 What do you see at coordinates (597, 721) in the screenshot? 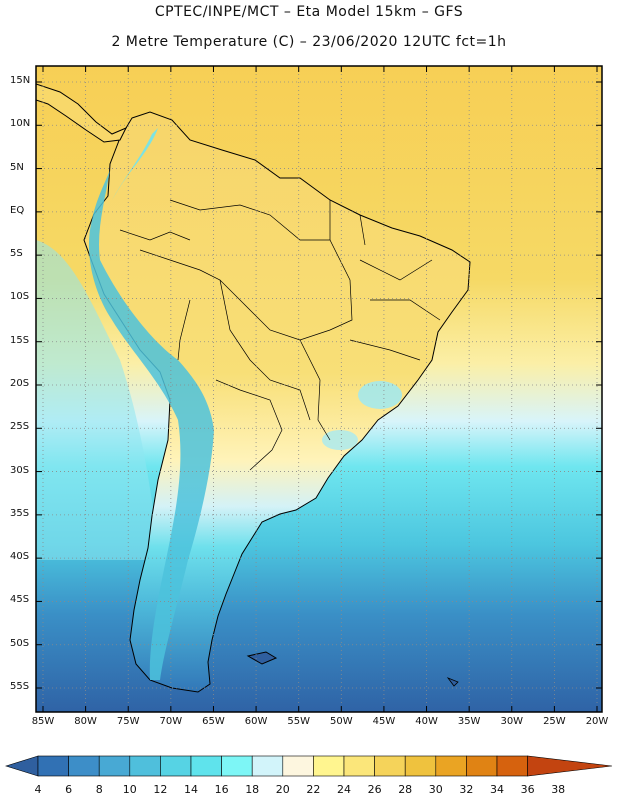
I see `lon-label: 20W` at bounding box center [597, 721].